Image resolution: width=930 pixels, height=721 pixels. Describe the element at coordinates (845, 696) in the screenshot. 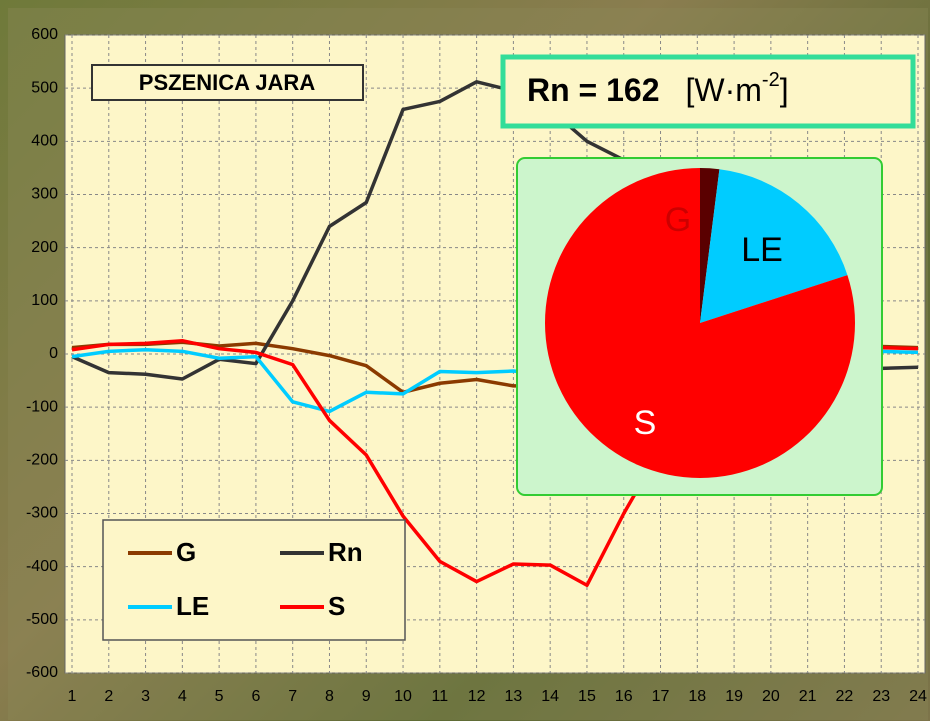

I see `x-tick-label: 22` at that location.